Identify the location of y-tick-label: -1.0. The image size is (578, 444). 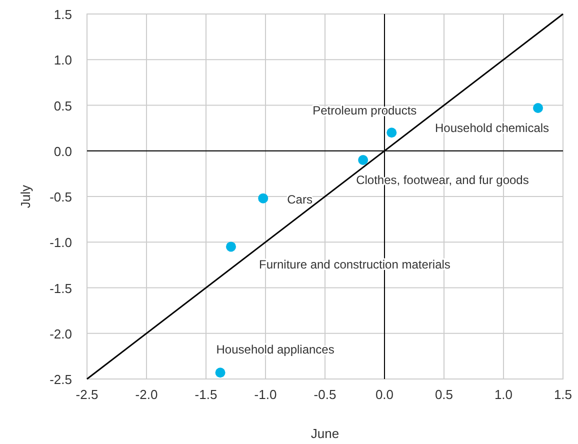
(61, 242).